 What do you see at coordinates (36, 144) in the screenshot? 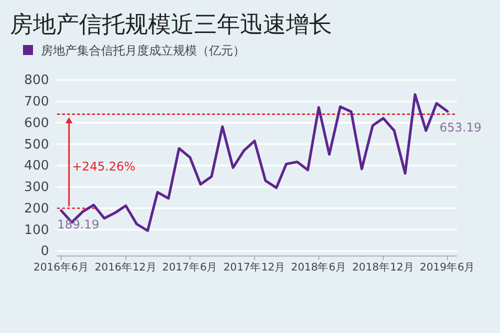
I see `y-tick-label: 500` at bounding box center [36, 144].